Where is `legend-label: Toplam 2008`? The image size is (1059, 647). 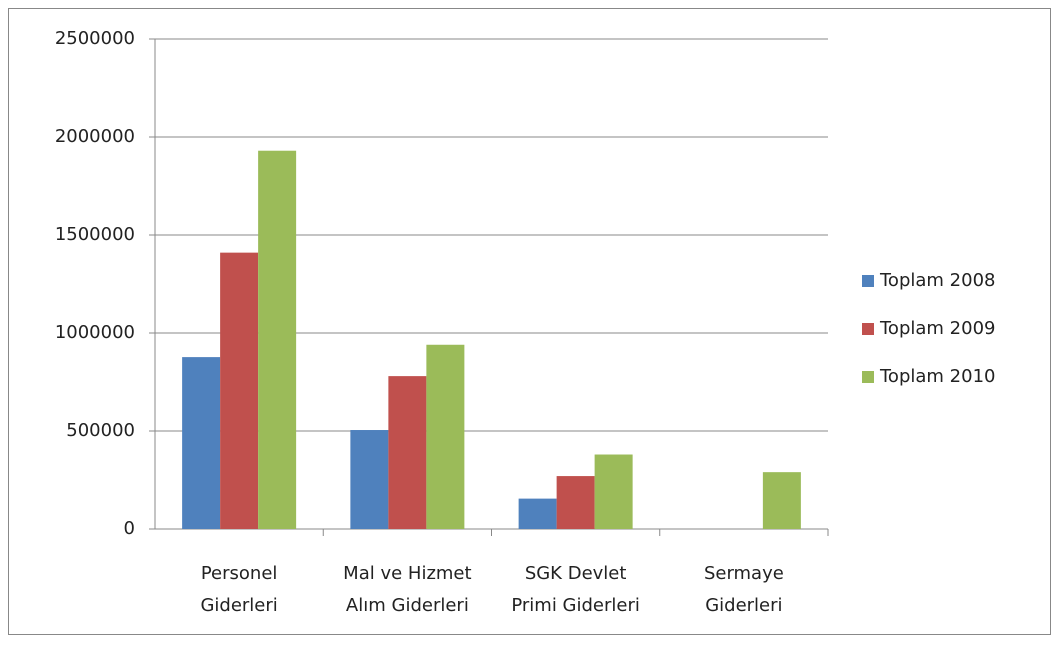
legend-label: Toplam 2008 is located at coordinates (937, 280).